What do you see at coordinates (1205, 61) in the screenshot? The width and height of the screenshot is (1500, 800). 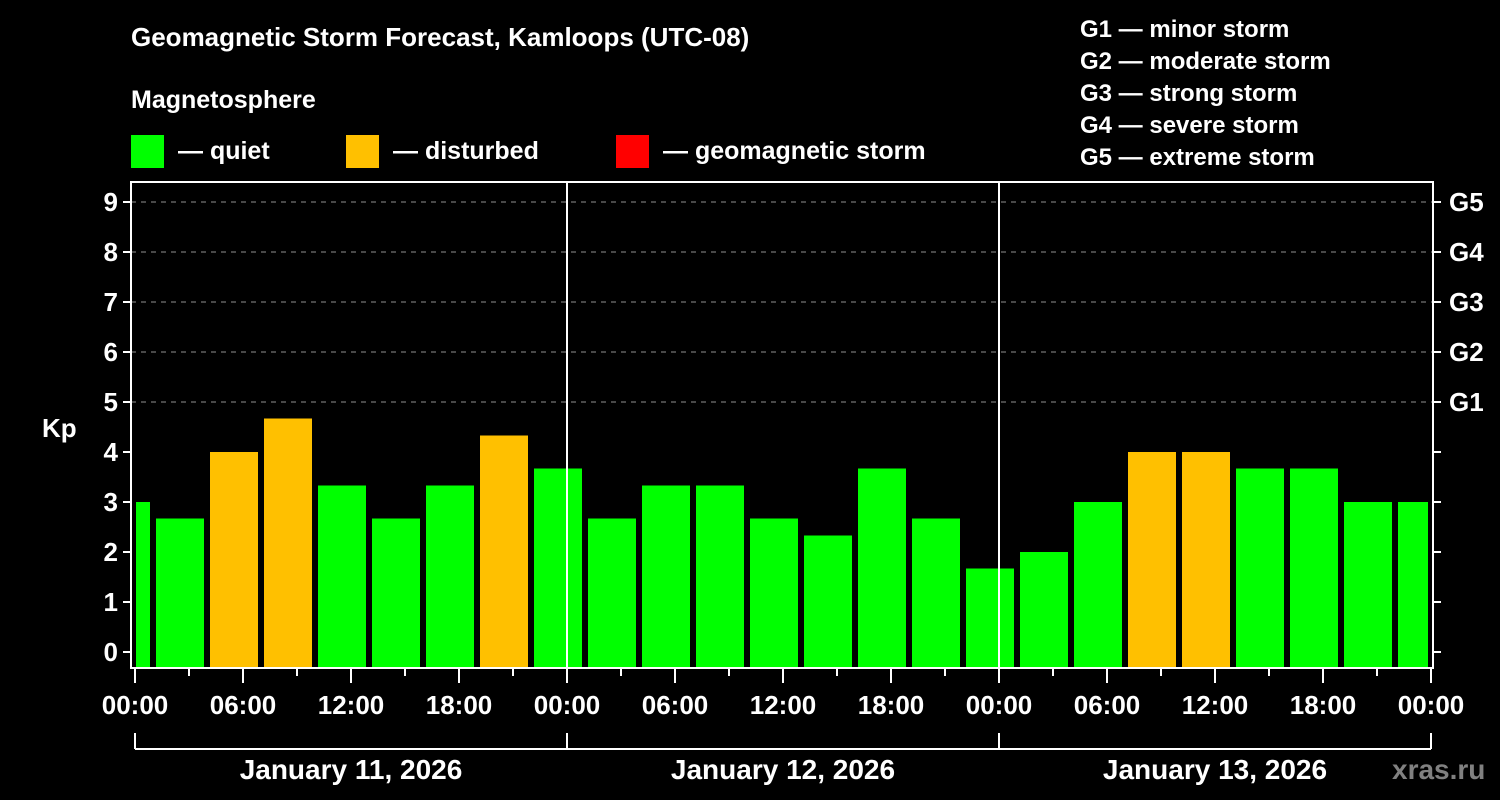 I see `g2-legend: G2 — moderate storm` at bounding box center [1205, 61].